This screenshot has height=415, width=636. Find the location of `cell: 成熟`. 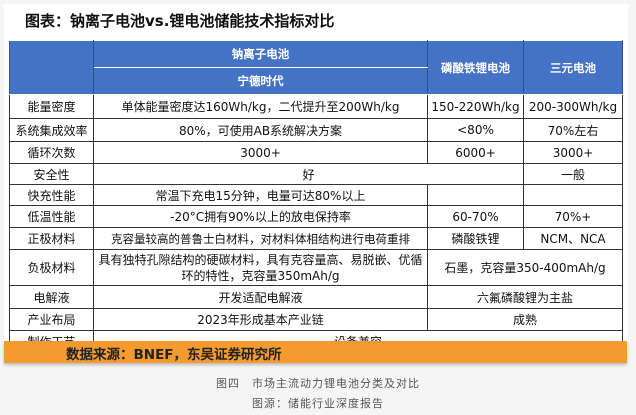

cell: 成熟 is located at coordinates (525, 319).